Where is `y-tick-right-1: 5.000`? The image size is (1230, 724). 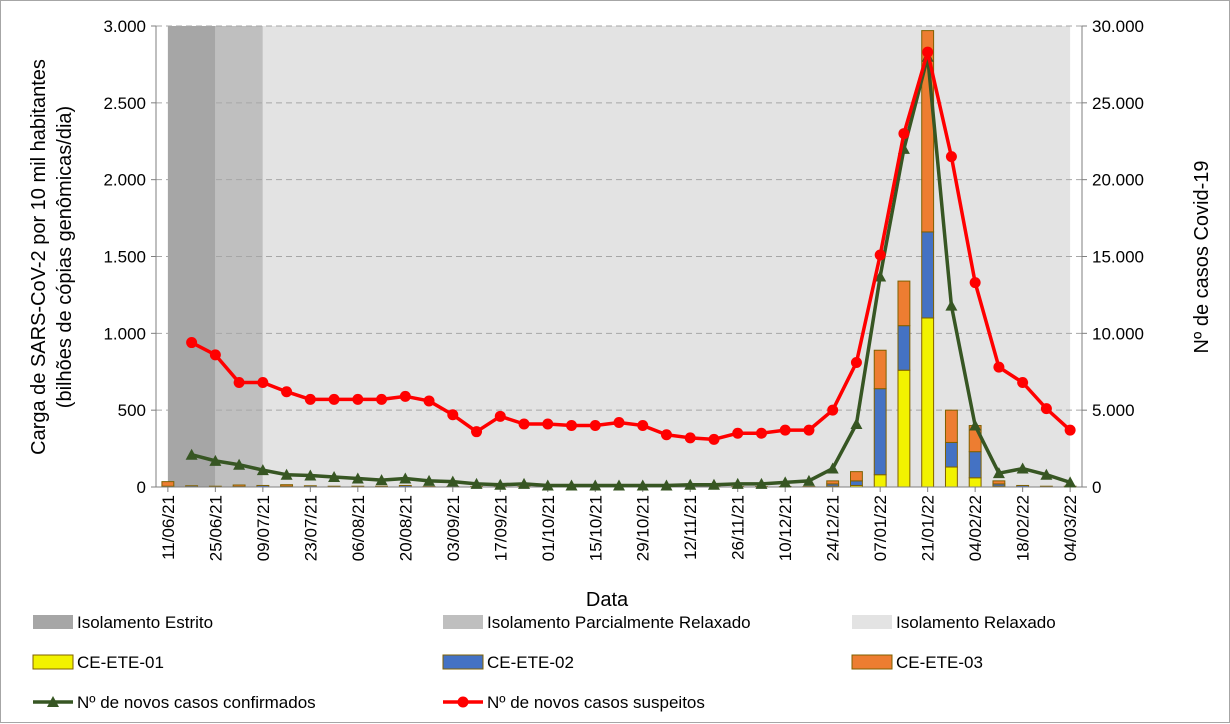 y-tick-right-1: 5.000 is located at coordinates (1113, 410).